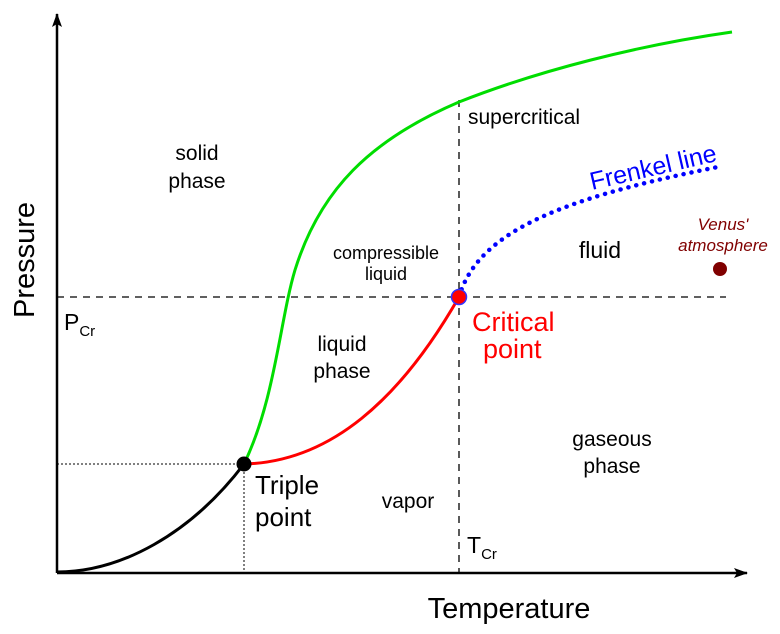 Image resolution: width=780 pixels, height=634 pixels. Describe the element at coordinates (341, 358) in the screenshot. I see `liquid-phase-label: liquid phase` at that location.